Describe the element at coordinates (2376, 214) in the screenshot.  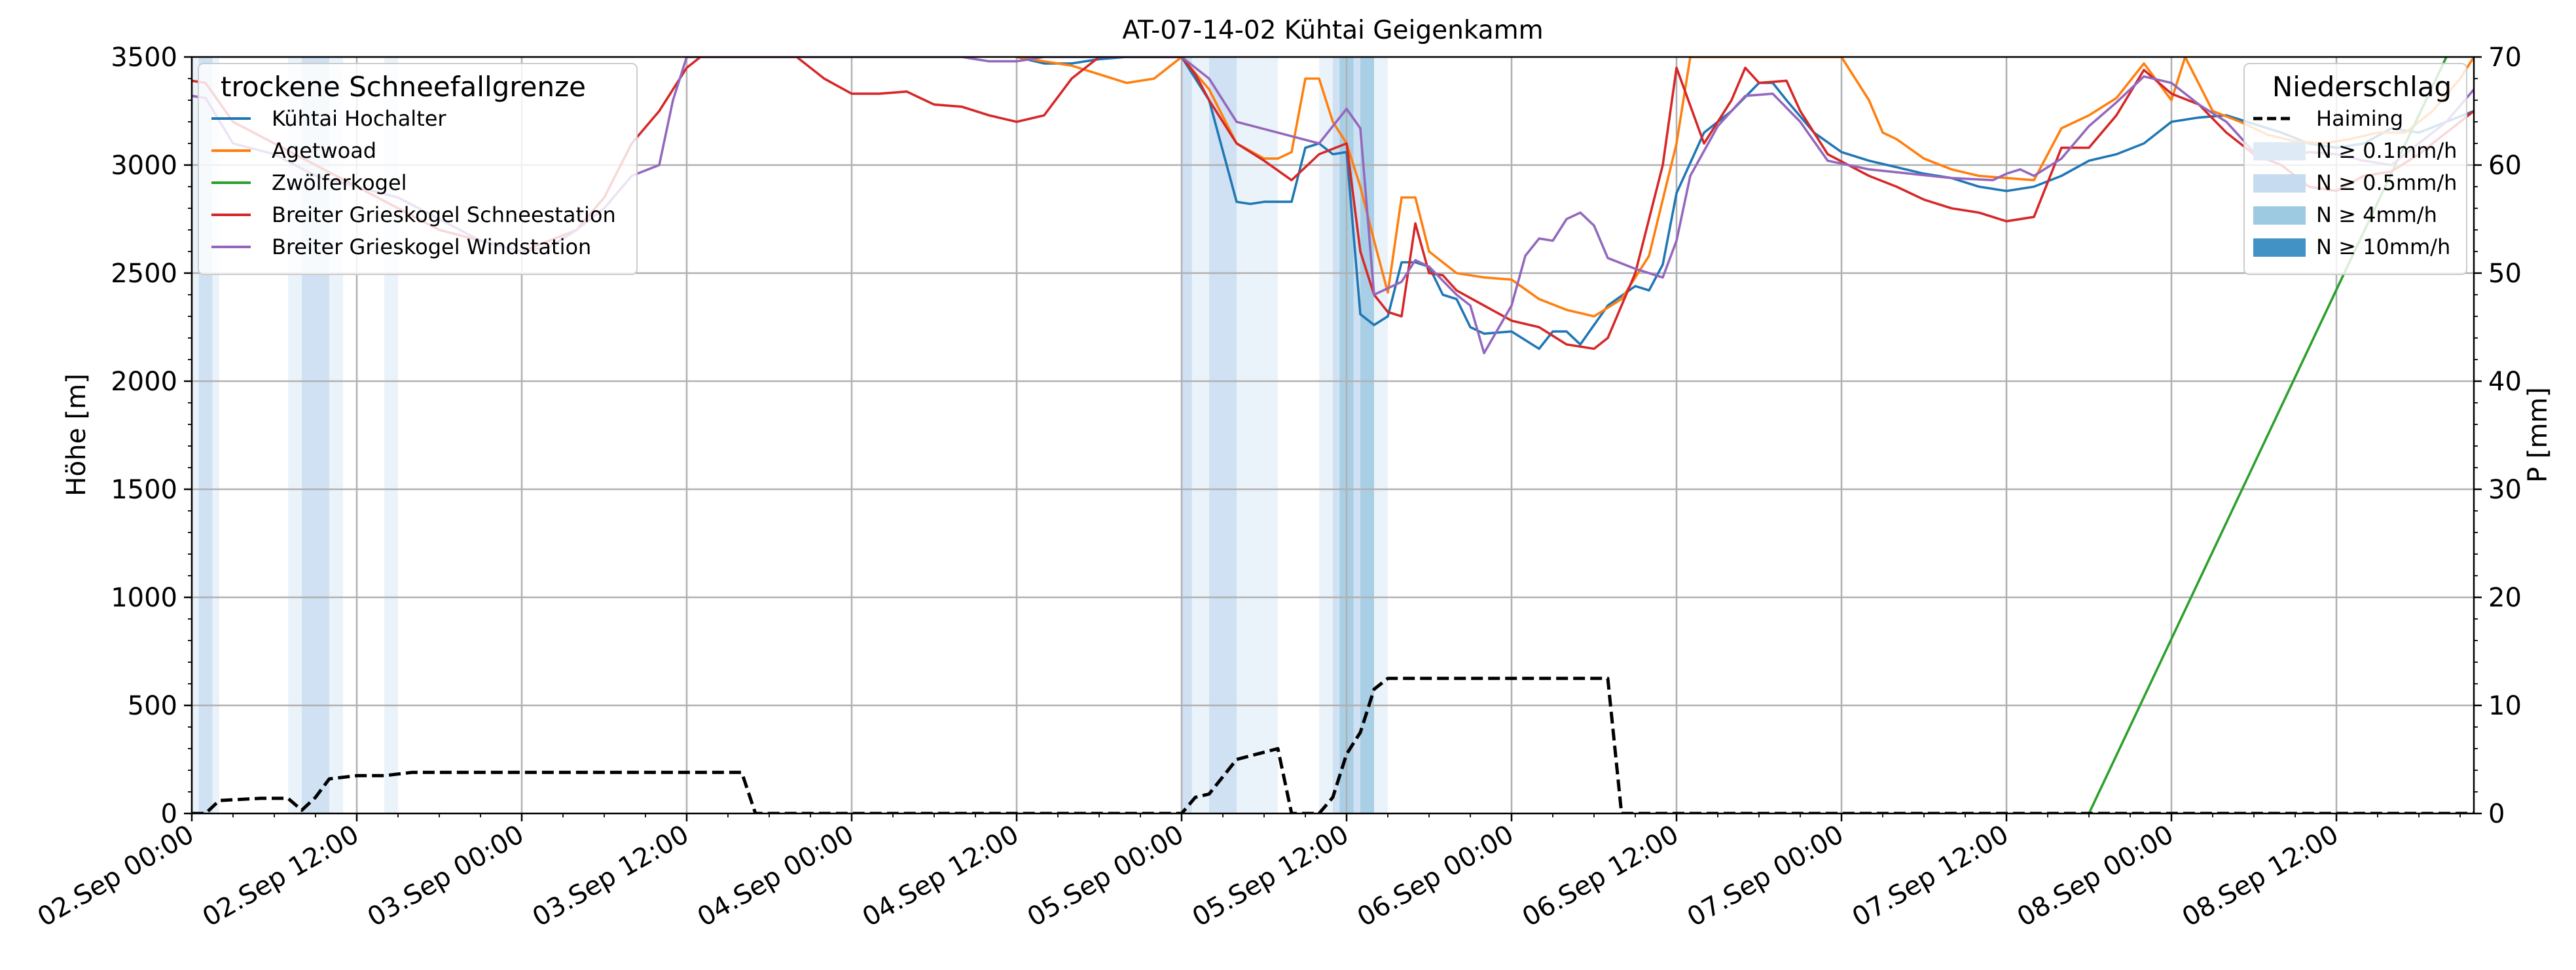
I see `legend-right-label: N ≥ 4mm/h` at that location.